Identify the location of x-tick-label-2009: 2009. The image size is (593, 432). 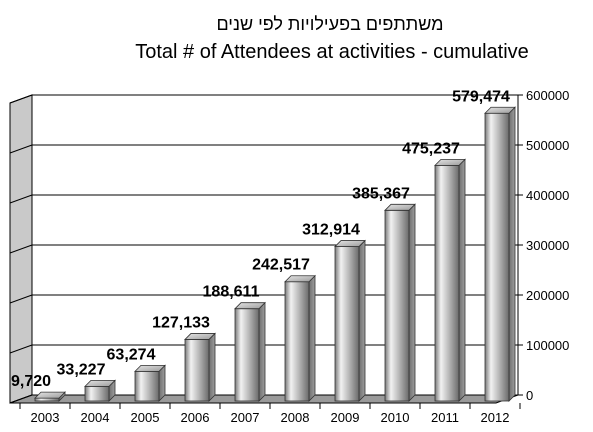
(345, 417).